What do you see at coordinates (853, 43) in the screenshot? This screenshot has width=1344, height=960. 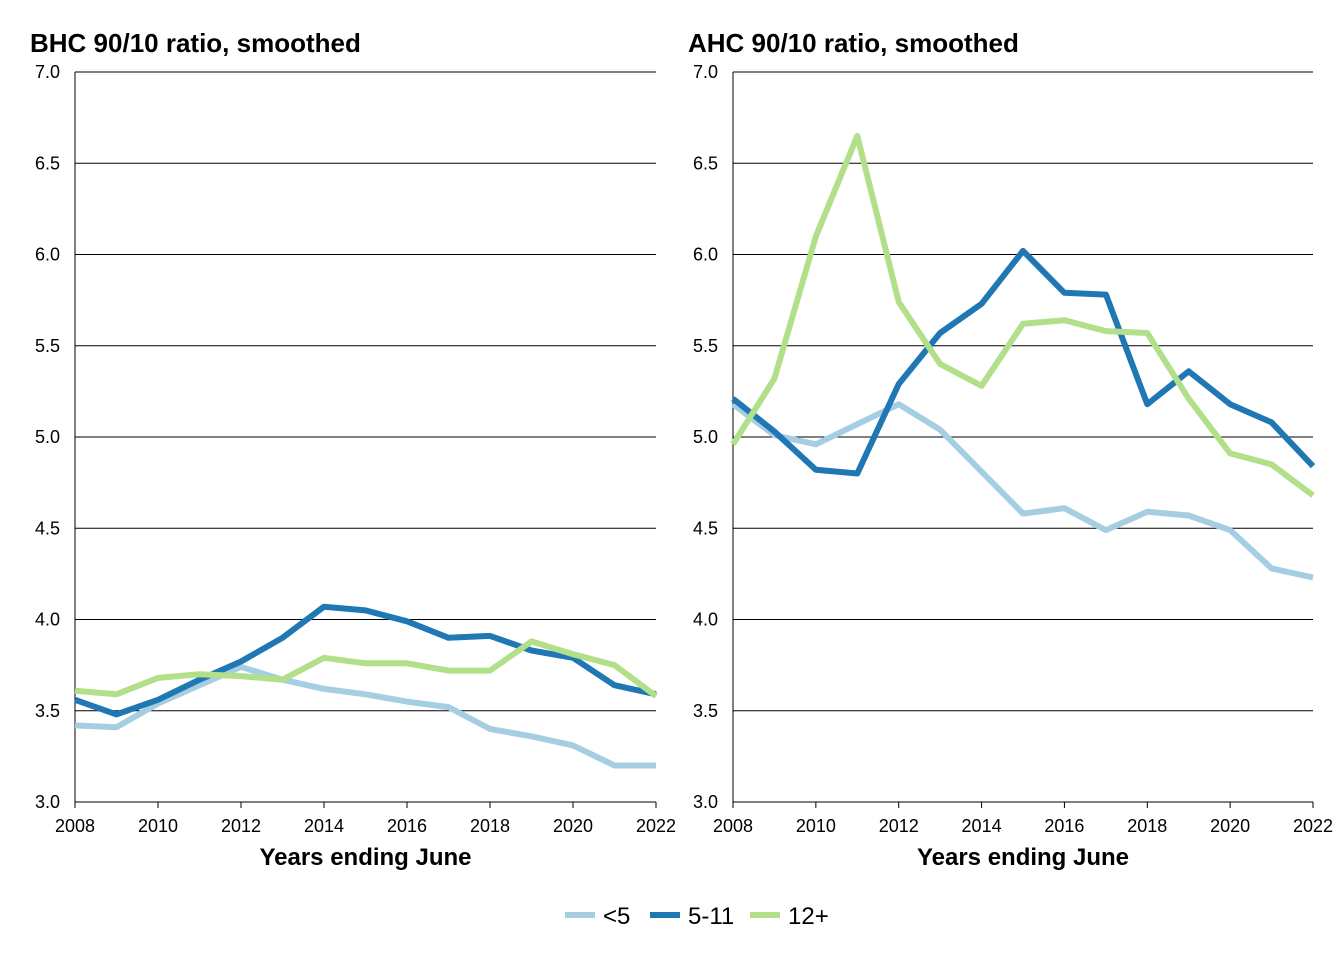 I see `panel-title: AHC 90/10 ratio, smoothed` at bounding box center [853, 43].